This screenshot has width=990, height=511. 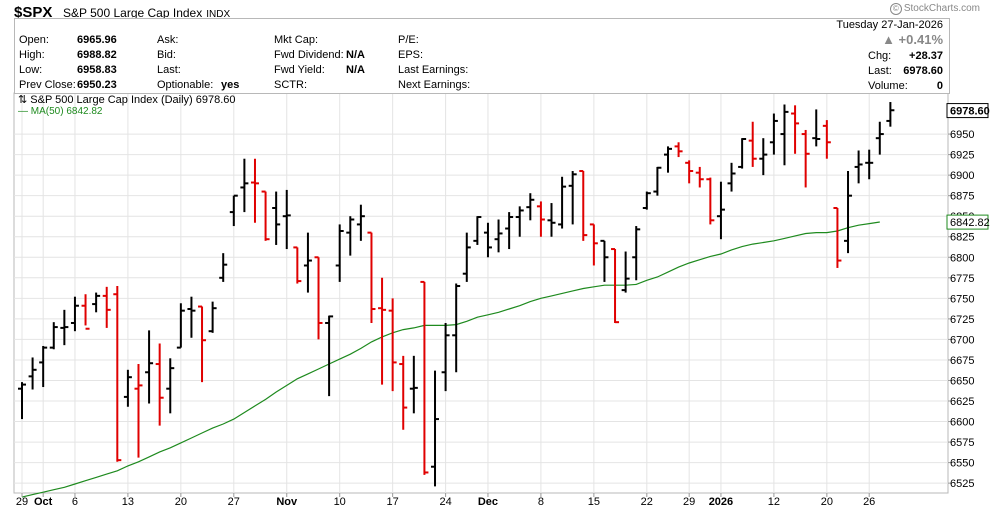 I want to click on y-tick-label: 6600, so click(x=962, y=423).